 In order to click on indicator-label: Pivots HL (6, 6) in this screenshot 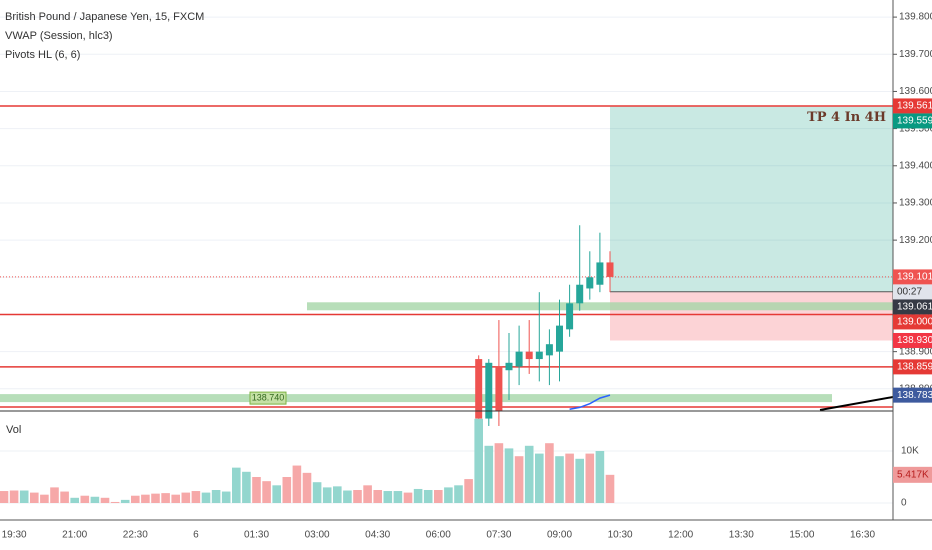, I will do `click(42, 55)`.